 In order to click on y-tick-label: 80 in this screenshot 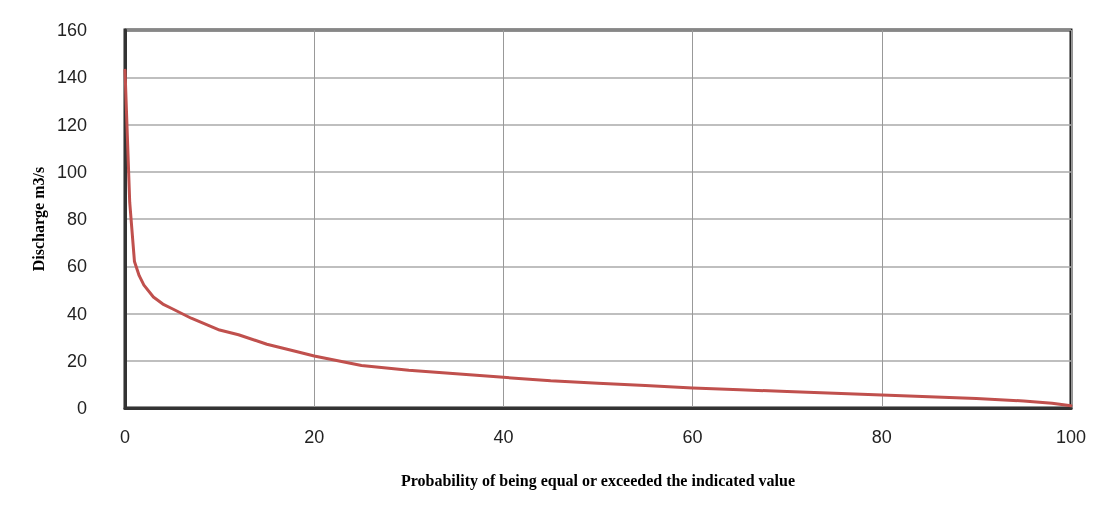, I will do `click(76, 219)`.